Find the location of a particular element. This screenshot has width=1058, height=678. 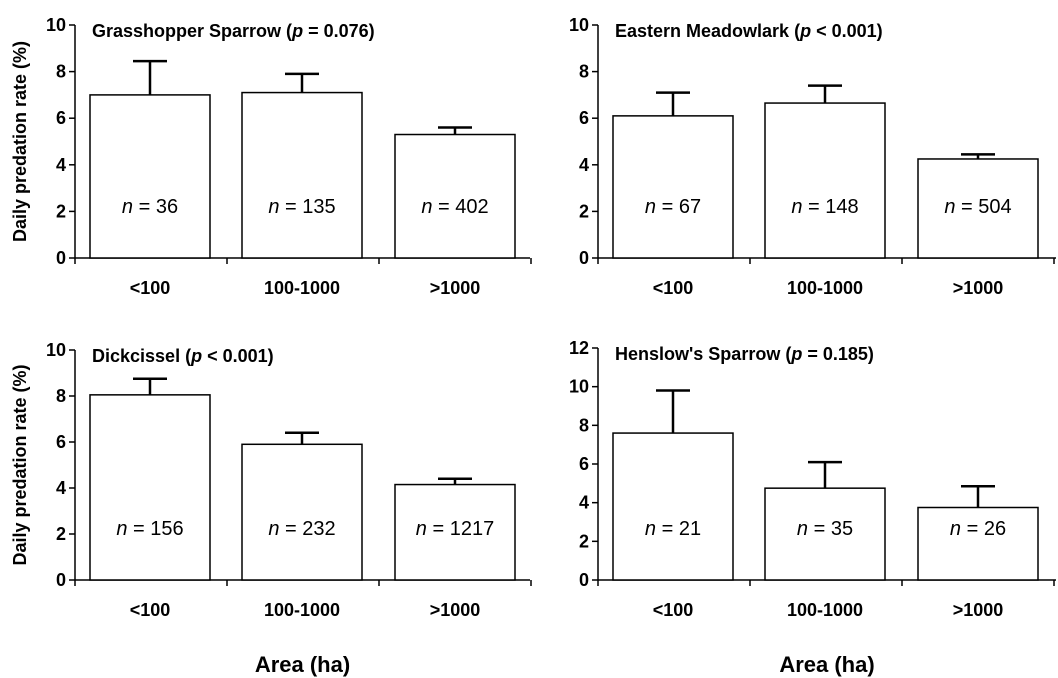

sample-size-label: n = 67 is located at coordinates (673, 207).